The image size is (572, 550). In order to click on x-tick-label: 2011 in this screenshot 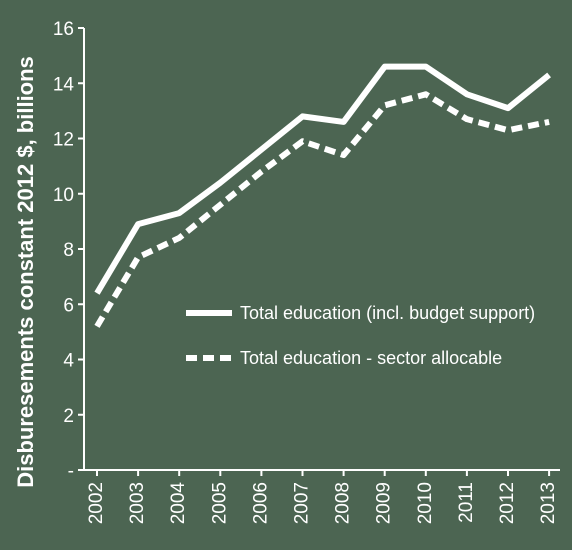, I will do `click(466, 502)`.